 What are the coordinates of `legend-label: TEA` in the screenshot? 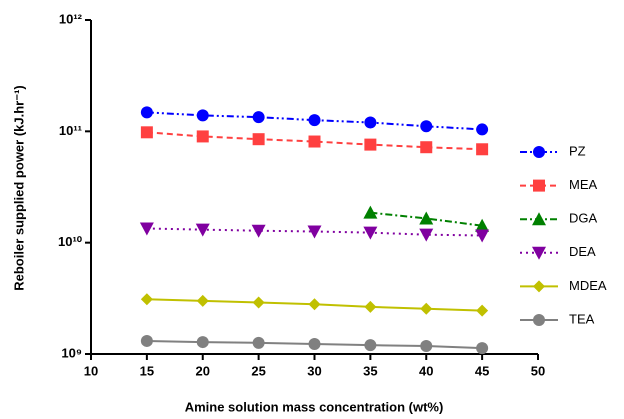 It's located at (582, 318).